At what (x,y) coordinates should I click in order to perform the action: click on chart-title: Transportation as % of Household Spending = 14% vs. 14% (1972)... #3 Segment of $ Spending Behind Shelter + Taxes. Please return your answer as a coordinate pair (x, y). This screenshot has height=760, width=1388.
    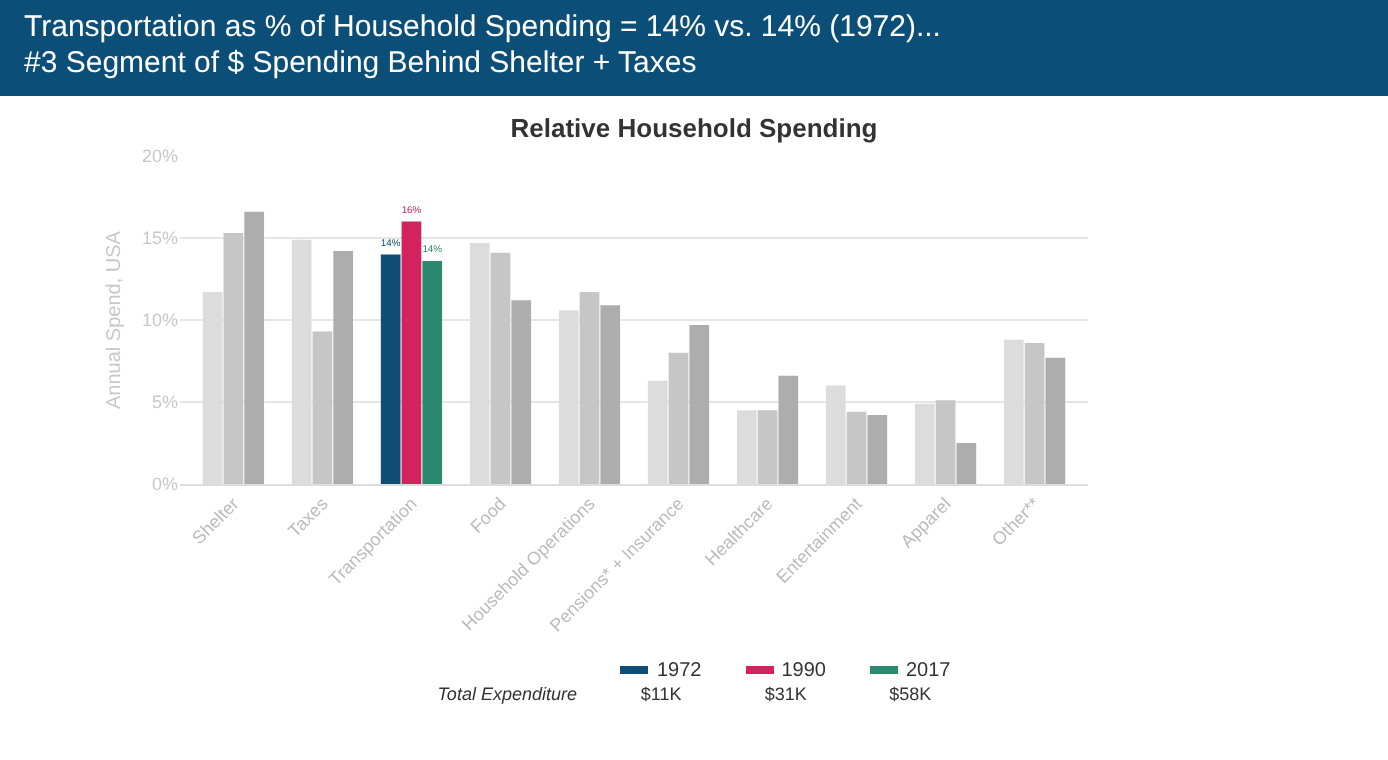
    Looking at the image, I should click on (694, 48).